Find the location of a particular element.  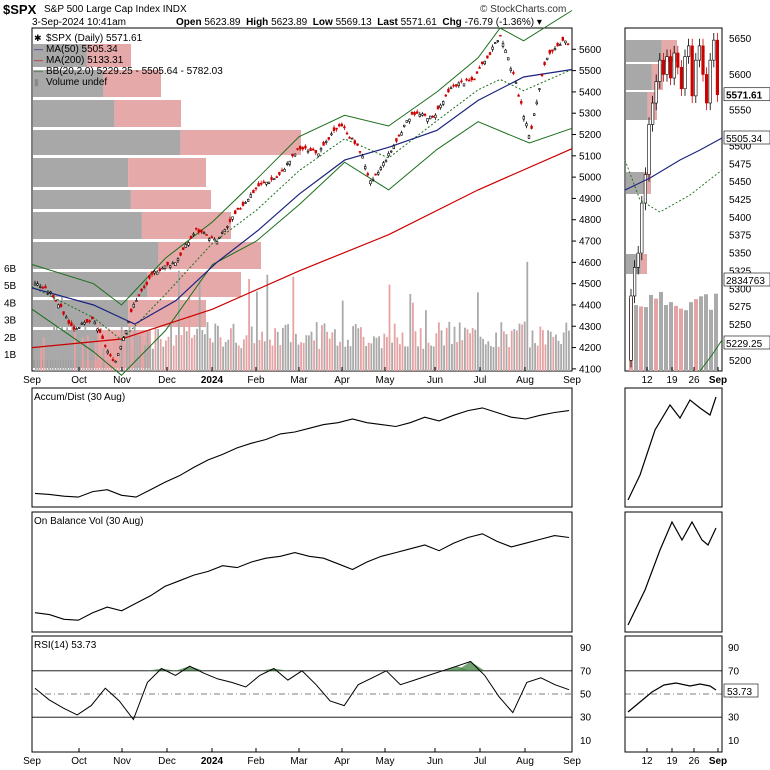

zoom-vbp-bar is located at coordinates (657, 77).